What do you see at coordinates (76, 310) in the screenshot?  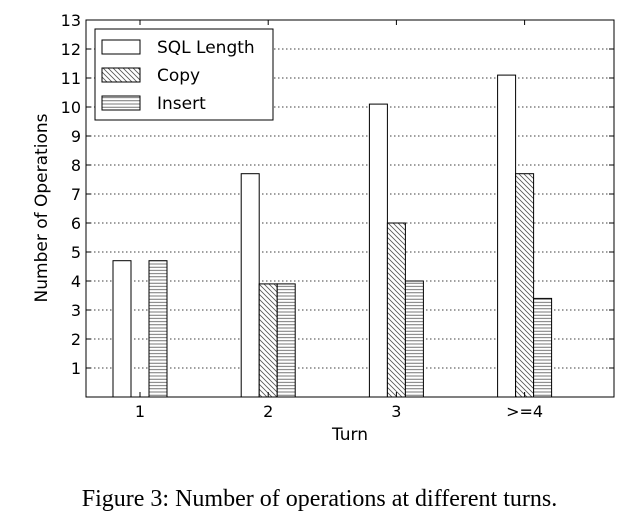 I see `y-tick-label: 3` at bounding box center [76, 310].